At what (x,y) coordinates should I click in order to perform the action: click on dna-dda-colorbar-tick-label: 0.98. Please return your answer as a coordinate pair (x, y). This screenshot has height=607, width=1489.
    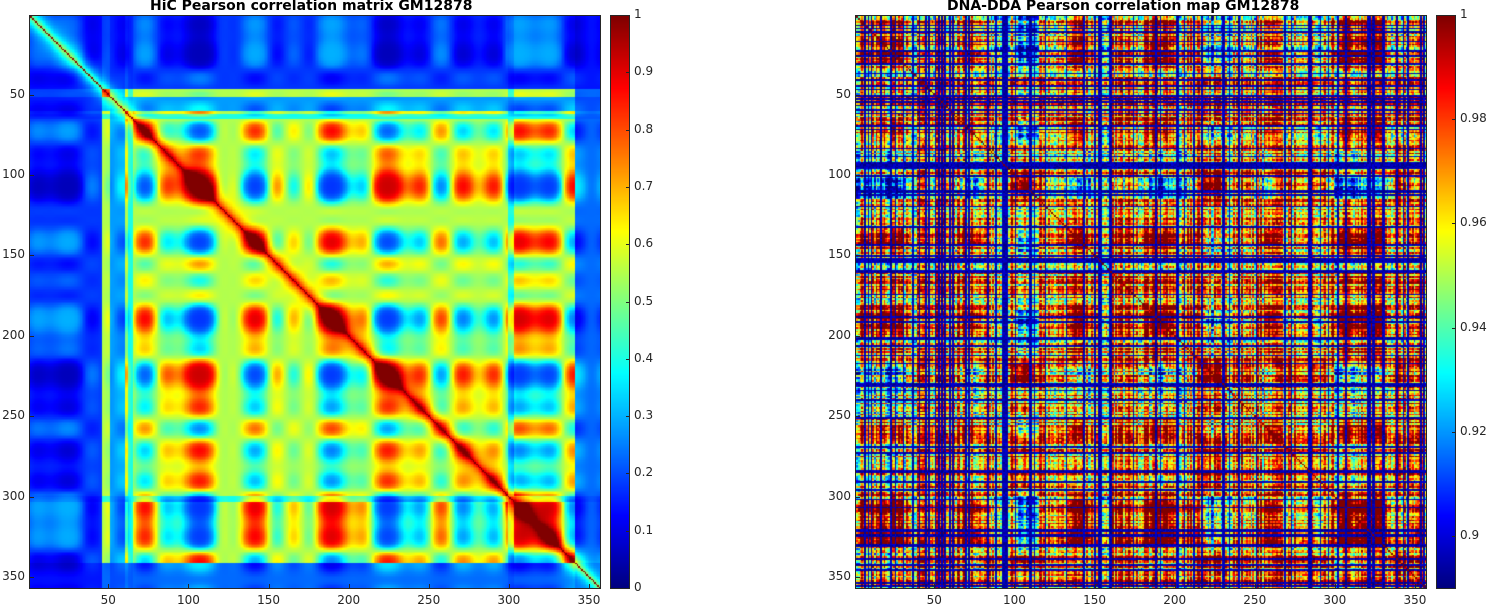
    Looking at the image, I should click on (1473, 118).